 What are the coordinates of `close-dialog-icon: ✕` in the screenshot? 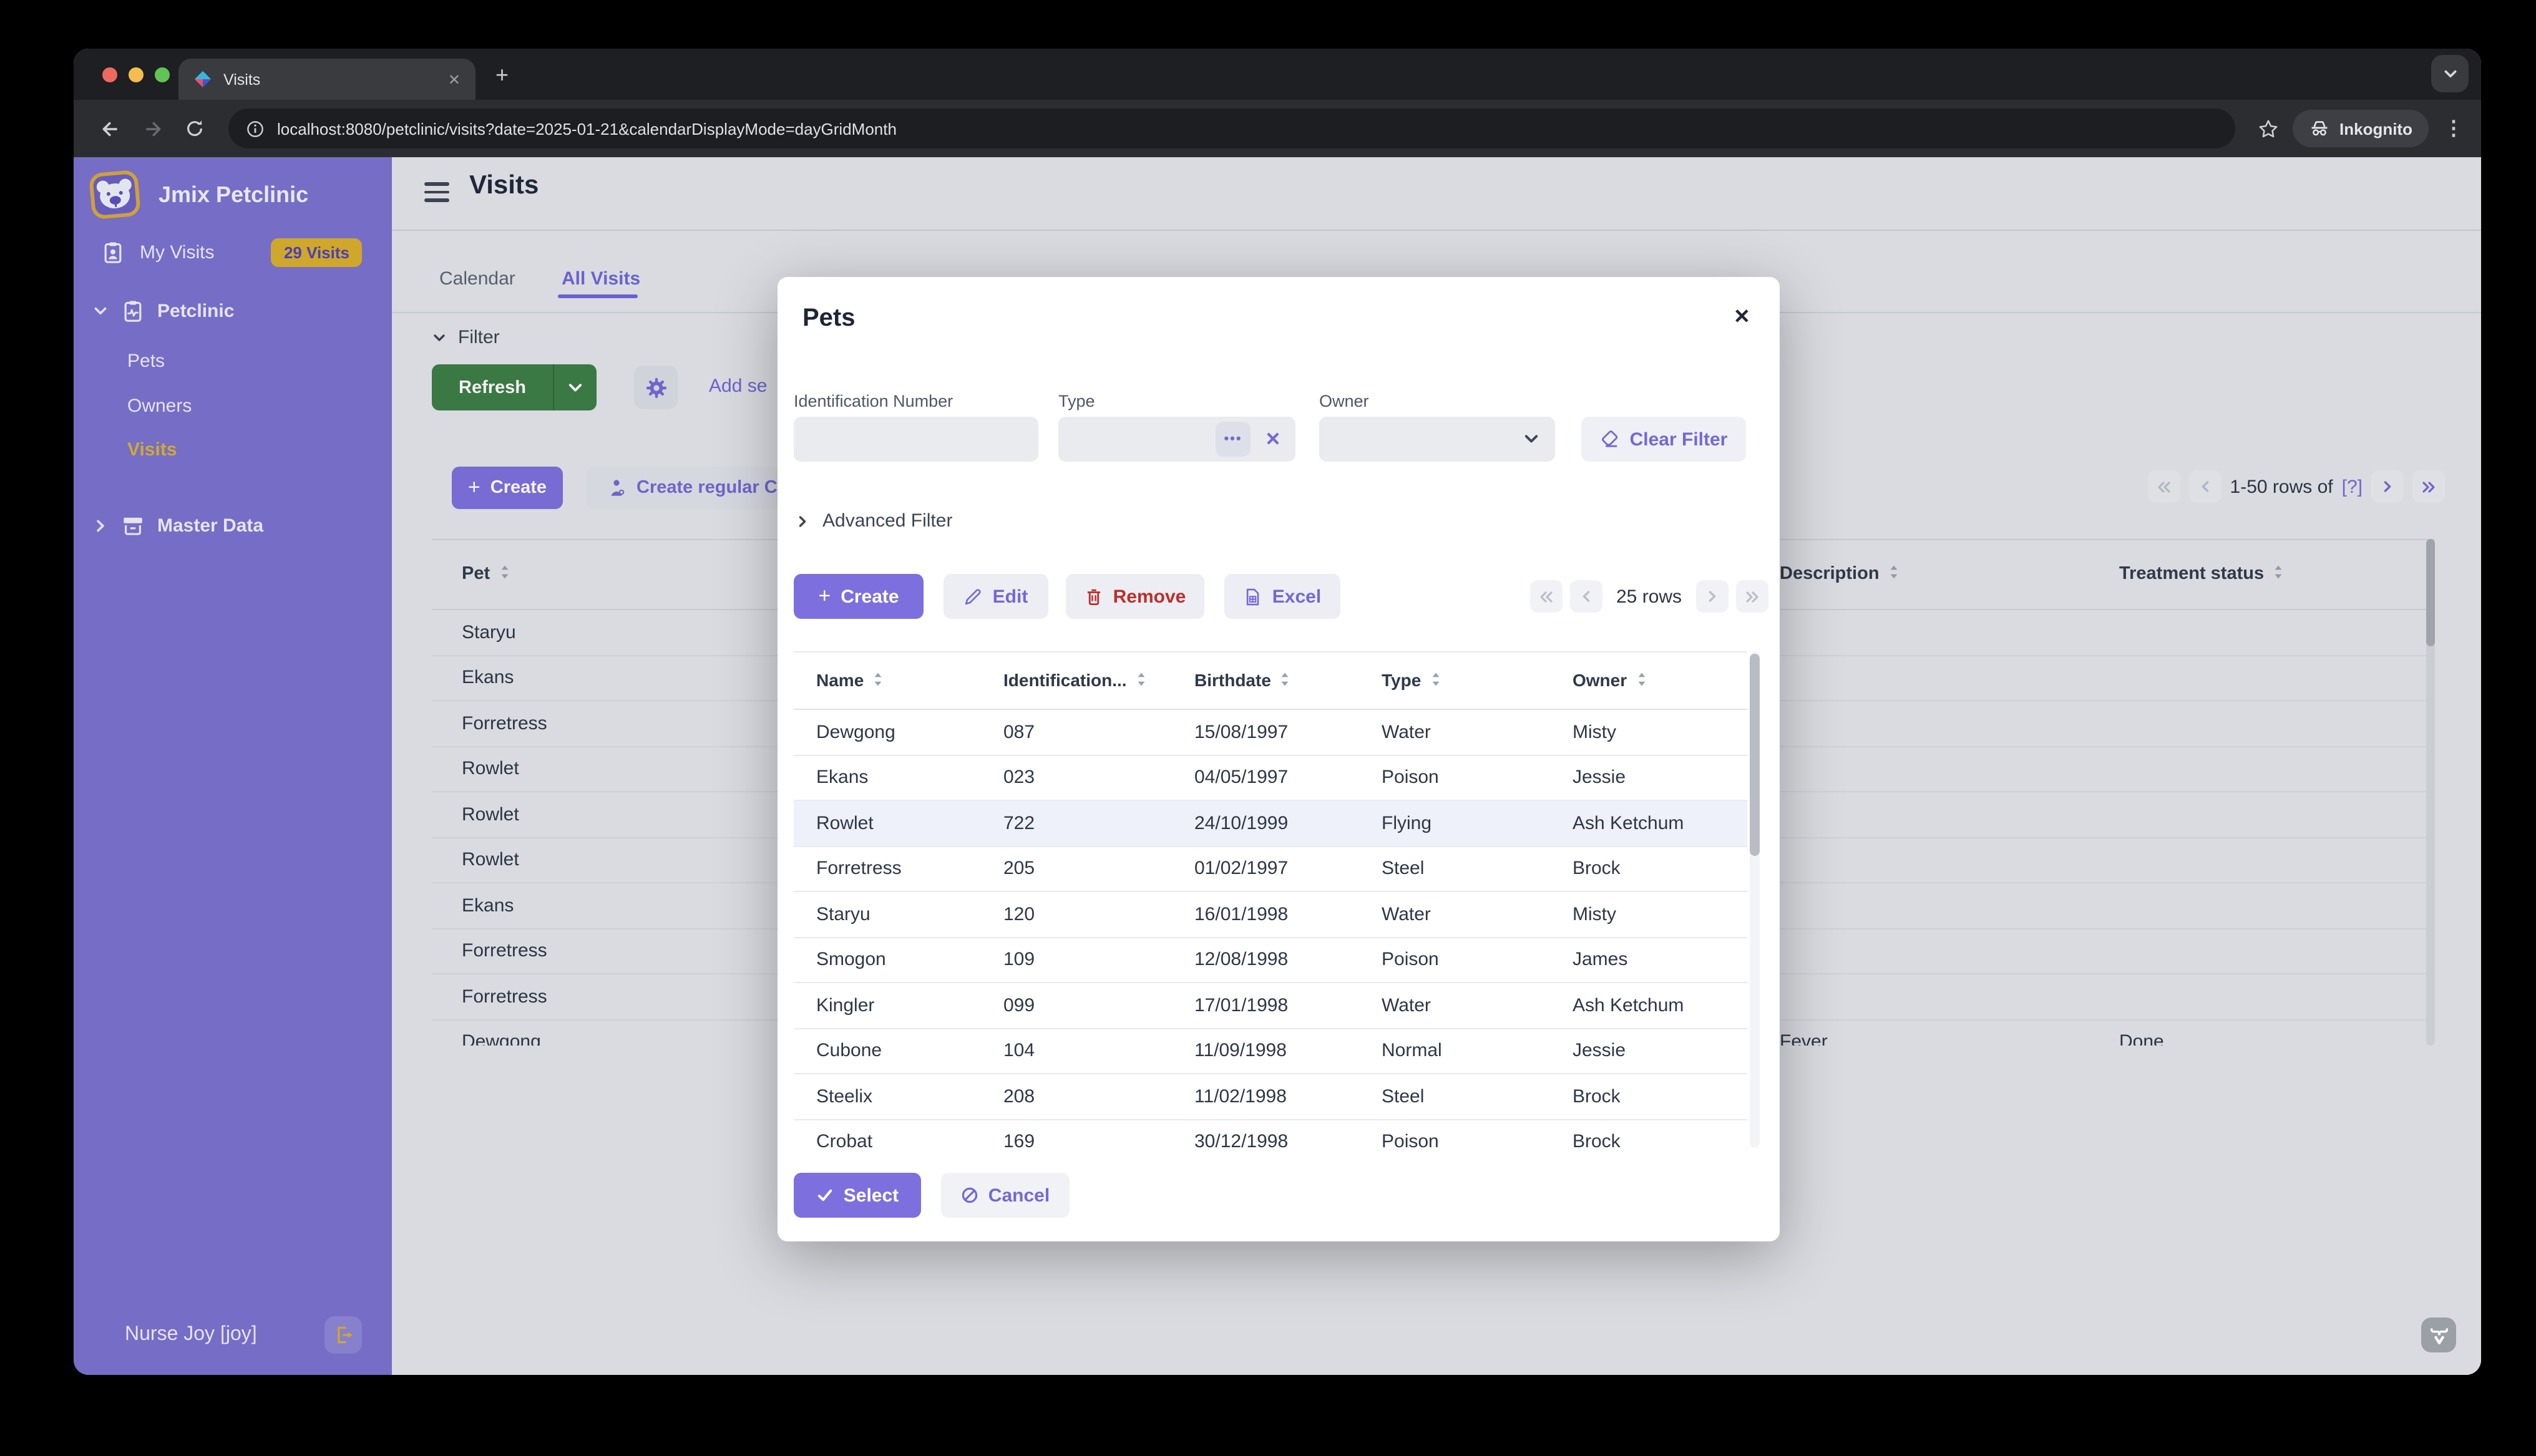 It's located at (1742, 317).